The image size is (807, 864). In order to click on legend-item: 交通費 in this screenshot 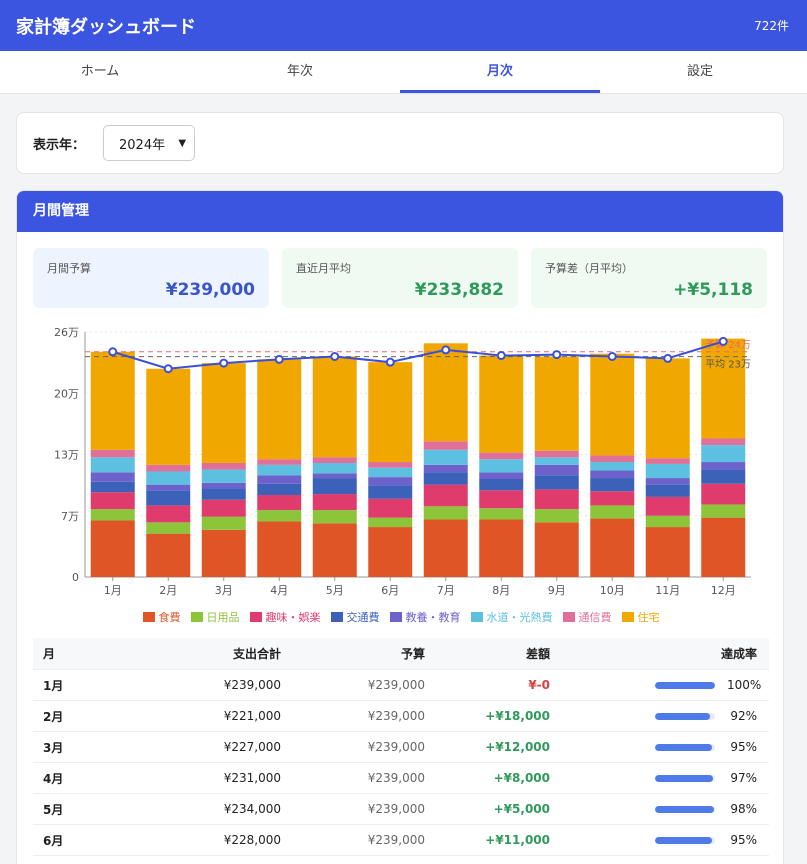, I will do `click(355, 617)`.